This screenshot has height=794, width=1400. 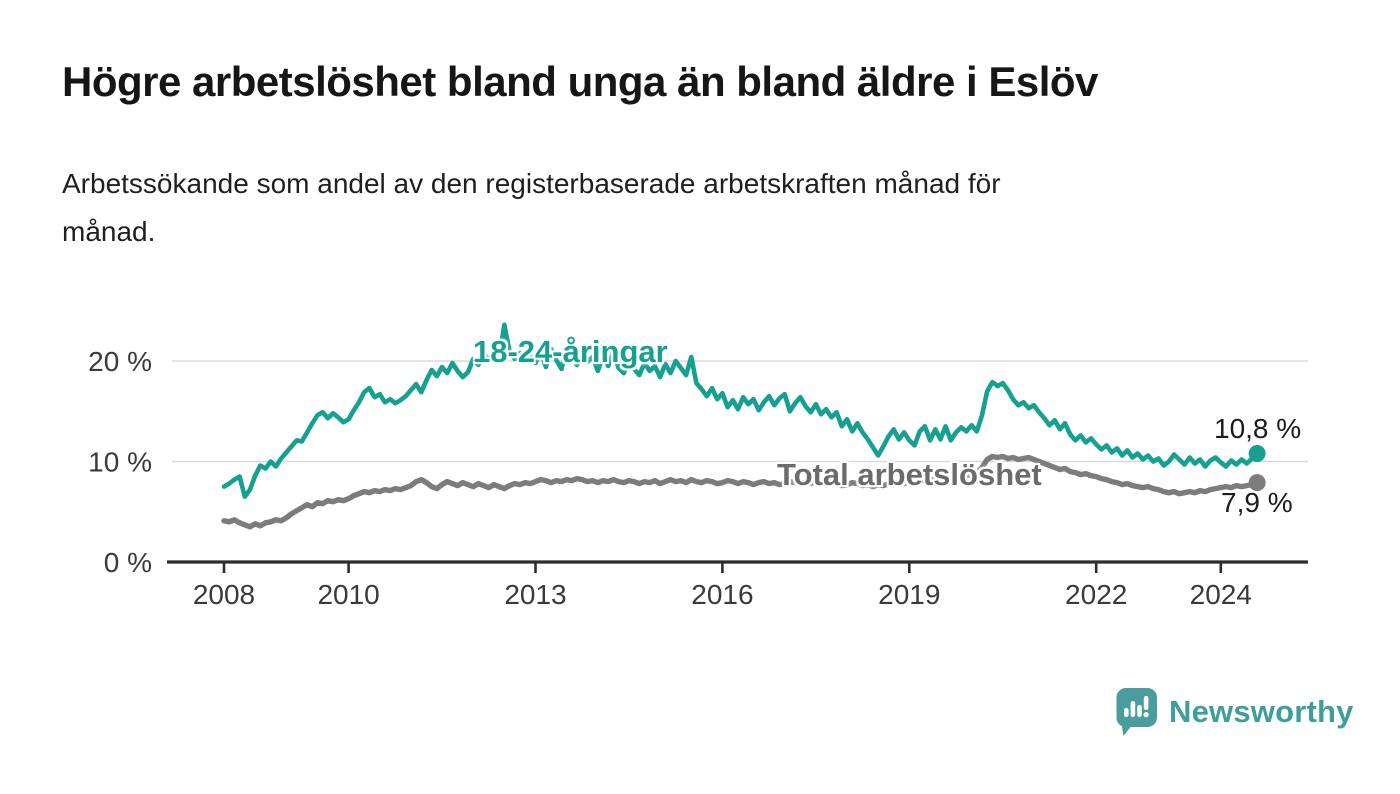 What do you see at coordinates (120, 462) in the screenshot?
I see `y-axis-tick-label: 10 %` at bounding box center [120, 462].